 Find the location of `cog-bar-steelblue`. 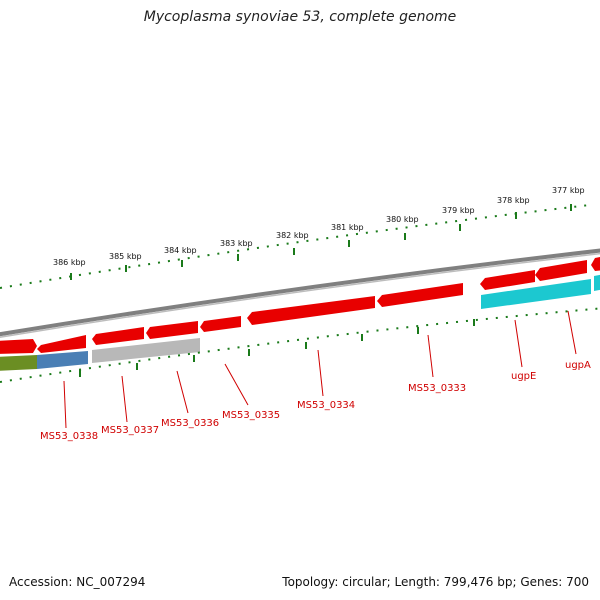

cog-bar-steelblue is located at coordinates (62, 360).